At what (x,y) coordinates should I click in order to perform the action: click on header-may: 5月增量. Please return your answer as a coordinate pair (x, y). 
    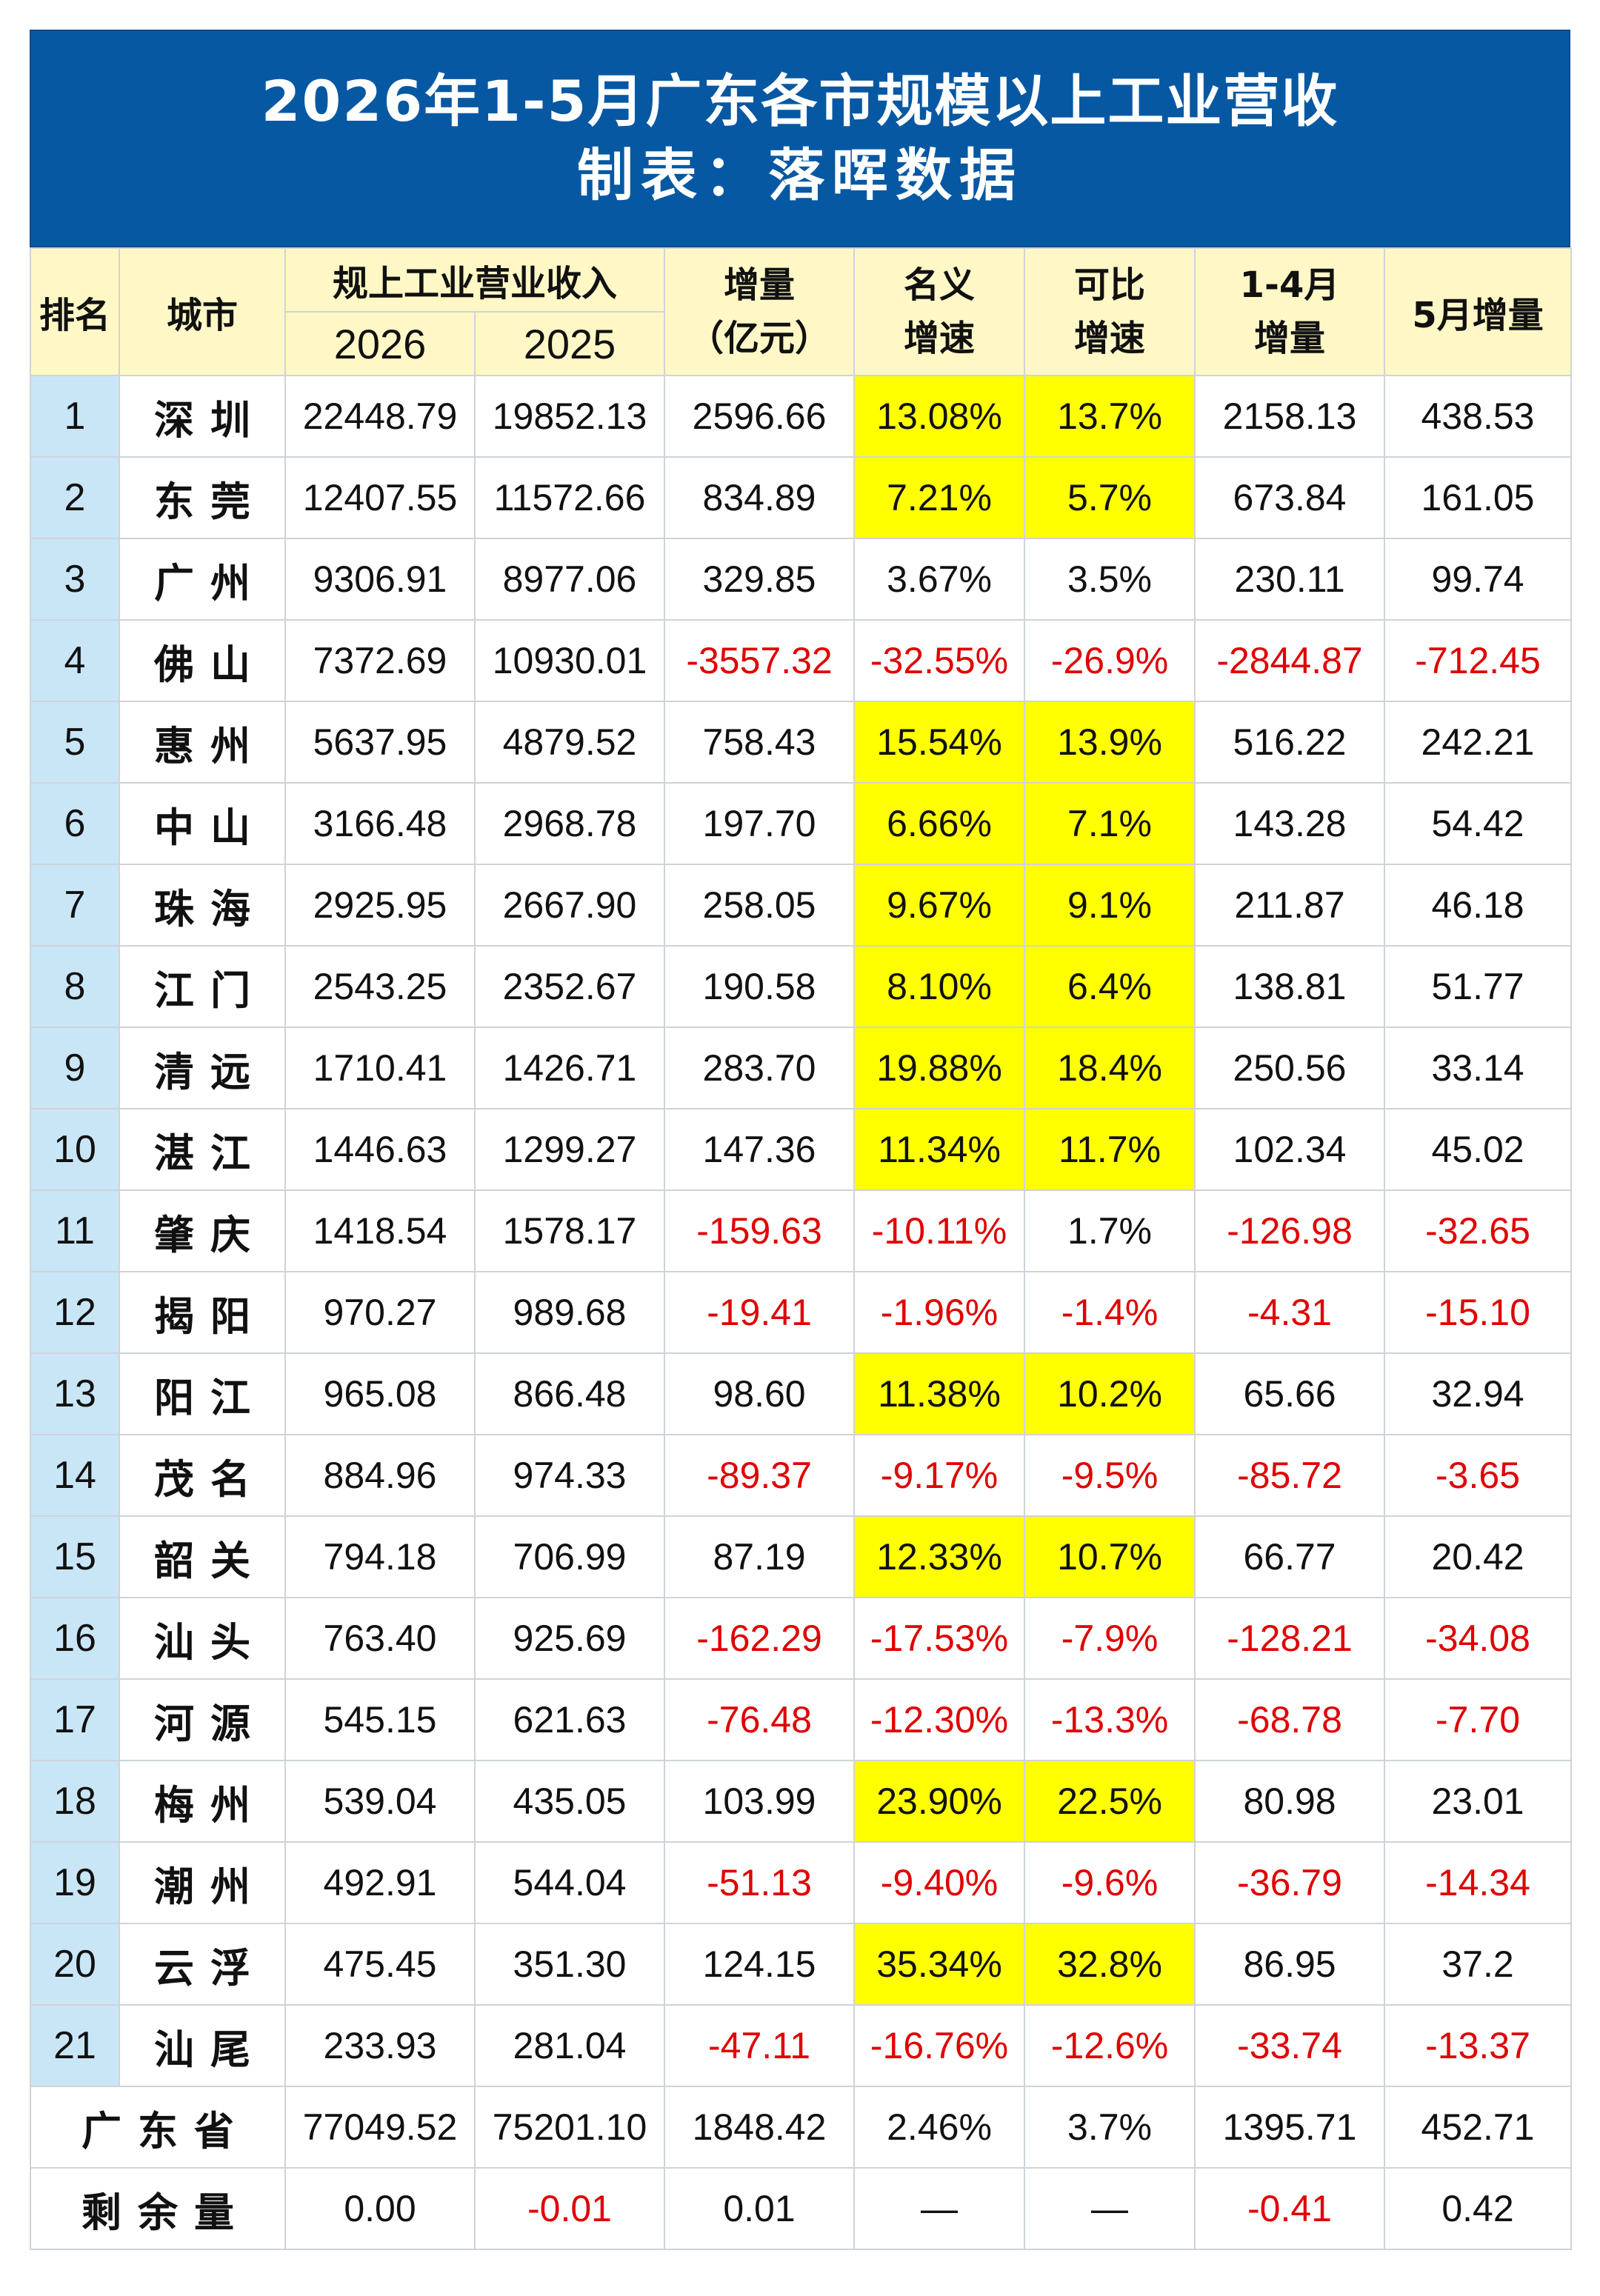
    Looking at the image, I should click on (1478, 311).